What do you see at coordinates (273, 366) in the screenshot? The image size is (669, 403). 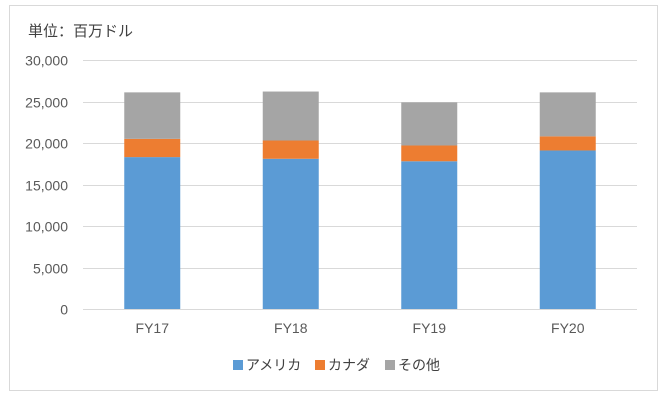 I see `legend-label: アメリカ` at bounding box center [273, 366].